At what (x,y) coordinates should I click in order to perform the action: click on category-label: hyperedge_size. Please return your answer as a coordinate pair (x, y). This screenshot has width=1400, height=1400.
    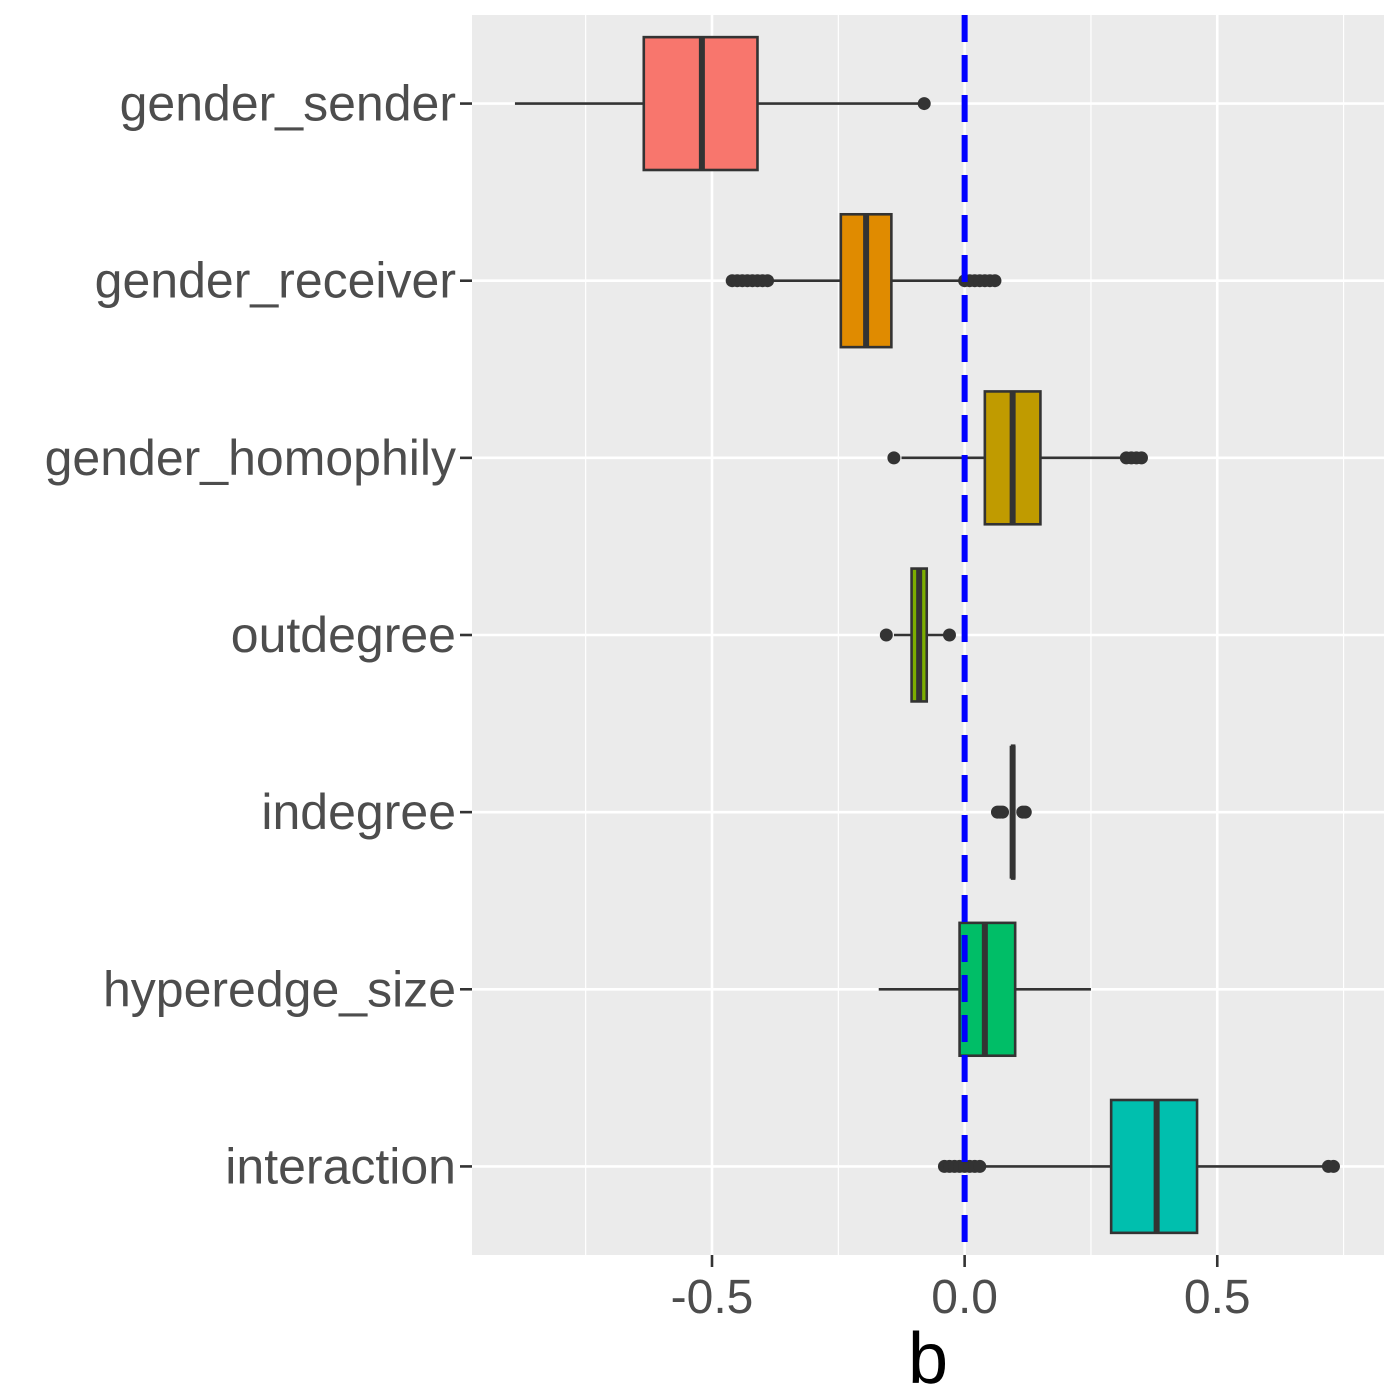
    Looking at the image, I should click on (279, 989).